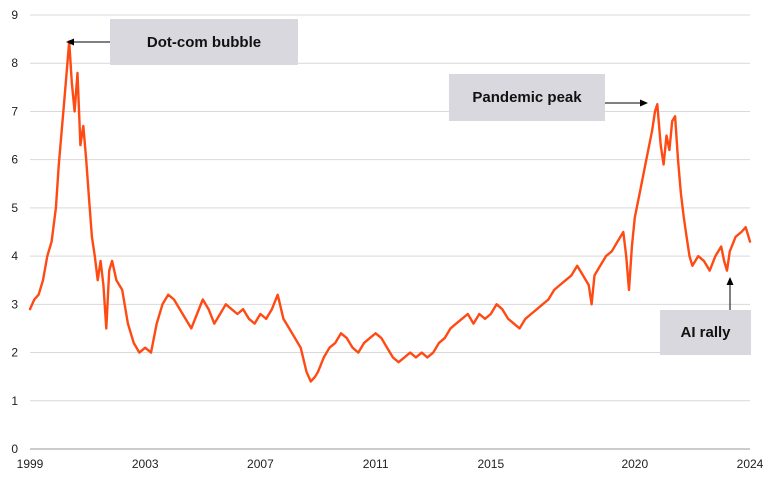 The width and height of the screenshot is (780, 480). I want to click on annotation-ai-rally: AI rally, so click(705, 316).